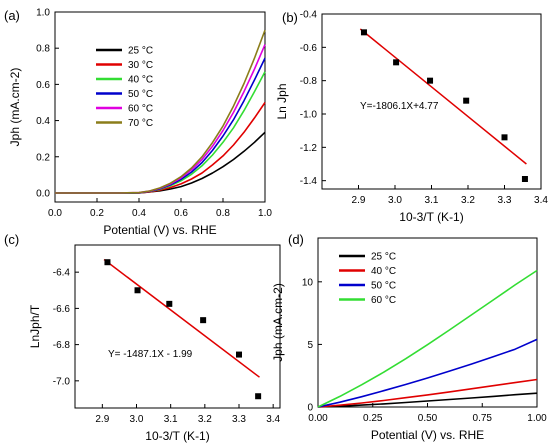 Image resolution: width=550 pixels, height=446 pixels. What do you see at coordinates (309, 148) in the screenshot?
I see `y-tick-label: -1.2` at bounding box center [309, 148].